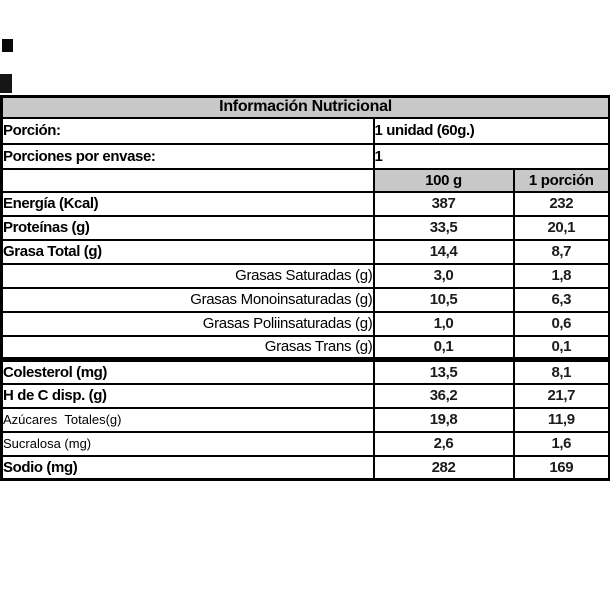 The image size is (610, 610). I want to click on nutrient-label: Colesterol (mg), so click(187, 371).